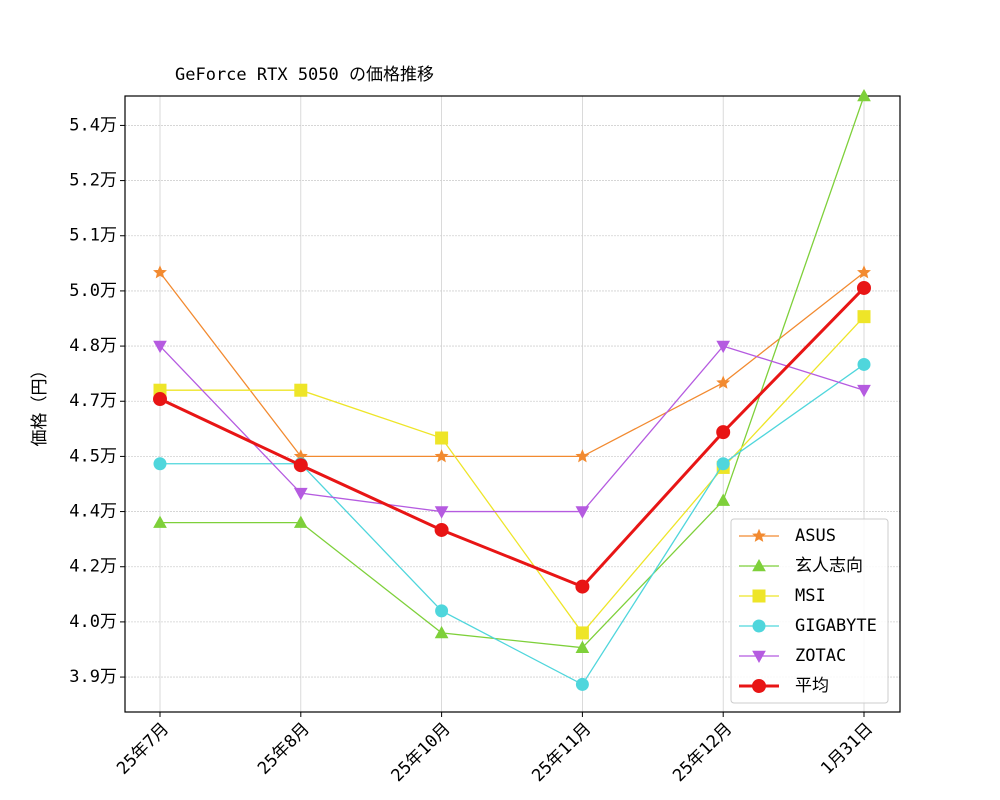 Image resolution: width=1000 pixels, height=800 pixels. I want to click on y-tick-label: 4.5万, so click(93, 456).